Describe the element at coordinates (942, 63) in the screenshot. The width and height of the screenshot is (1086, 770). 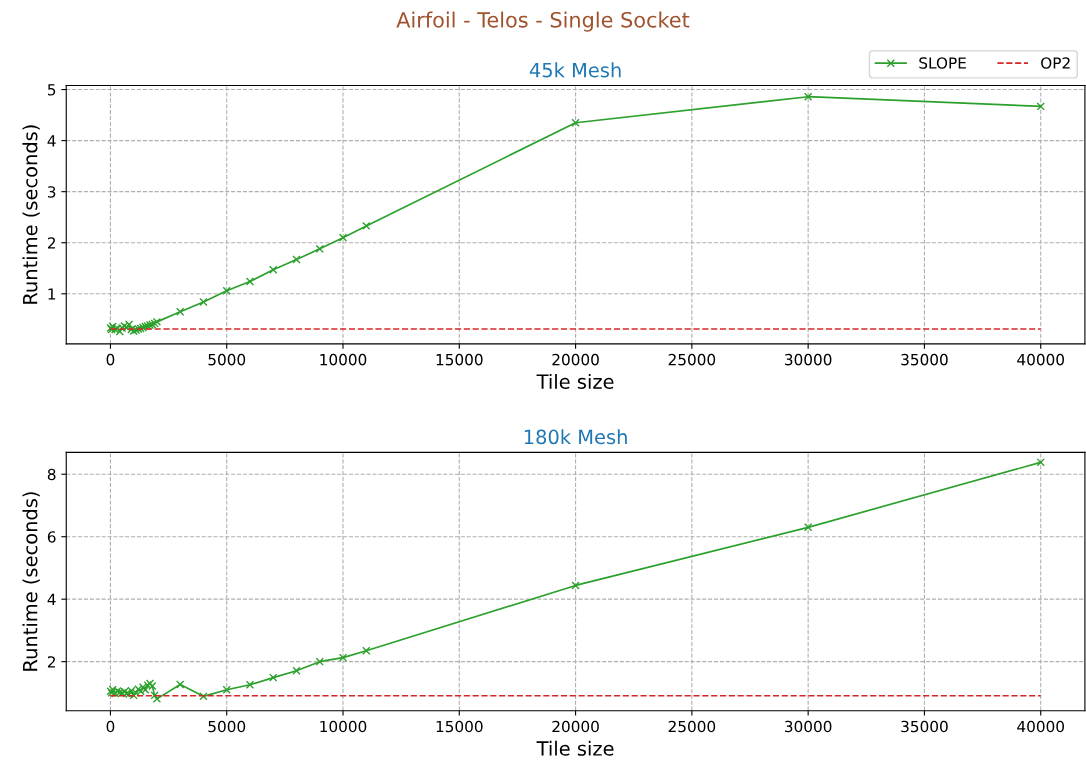
I see `legend-label: SLOPE` at that location.